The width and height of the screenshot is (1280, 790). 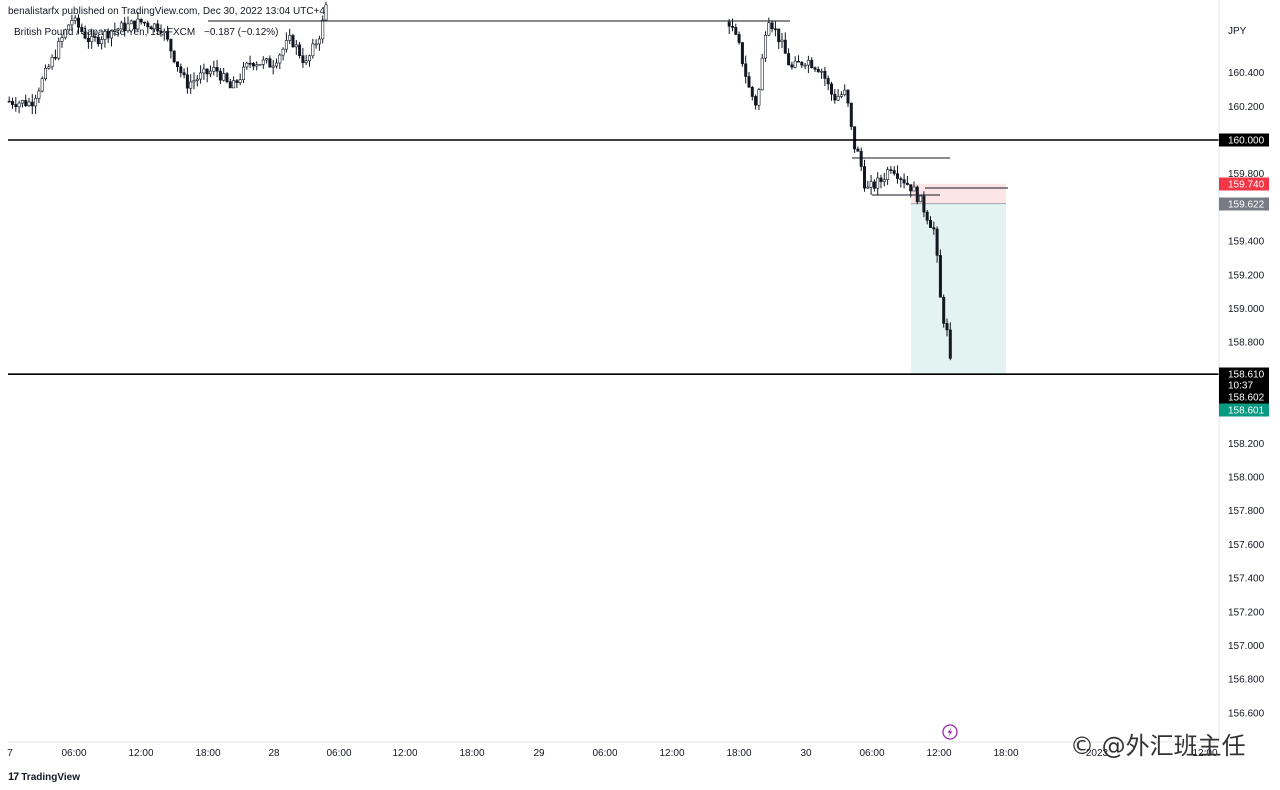 I want to click on price-tag-entry, so click(x=1244, y=204).